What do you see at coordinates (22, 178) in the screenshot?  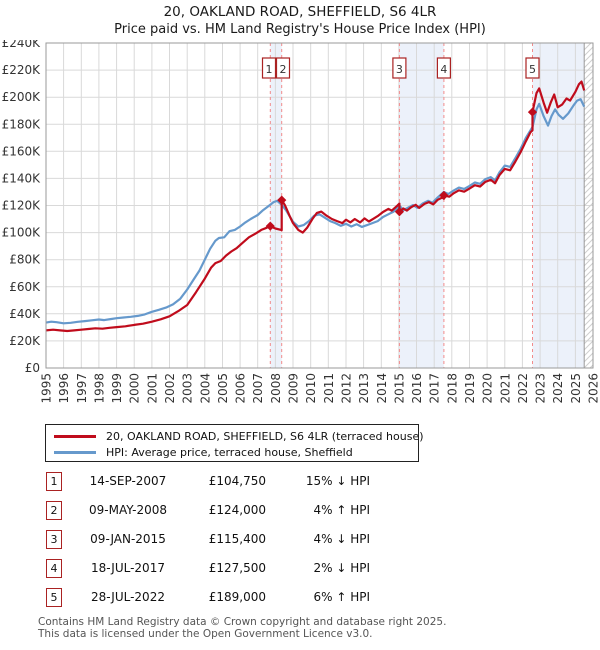 I see `svg-text: £140K` at bounding box center [22, 178].